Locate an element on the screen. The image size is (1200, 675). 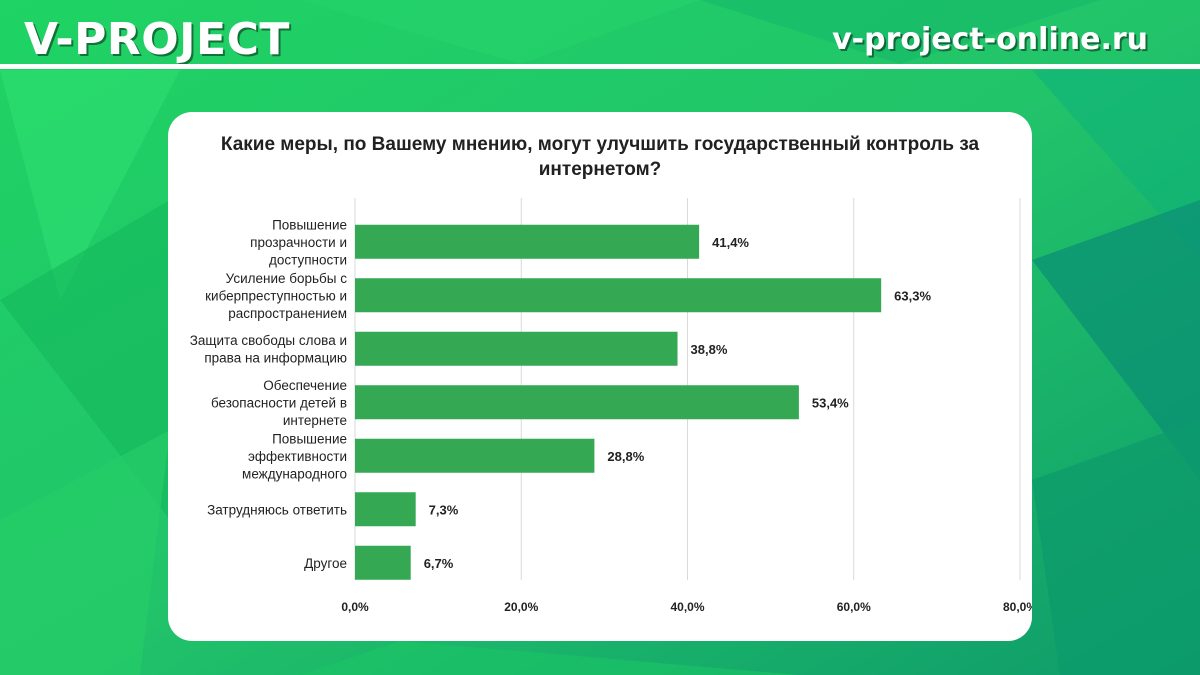
site-url: v-project-online.ru is located at coordinates (990, 39).